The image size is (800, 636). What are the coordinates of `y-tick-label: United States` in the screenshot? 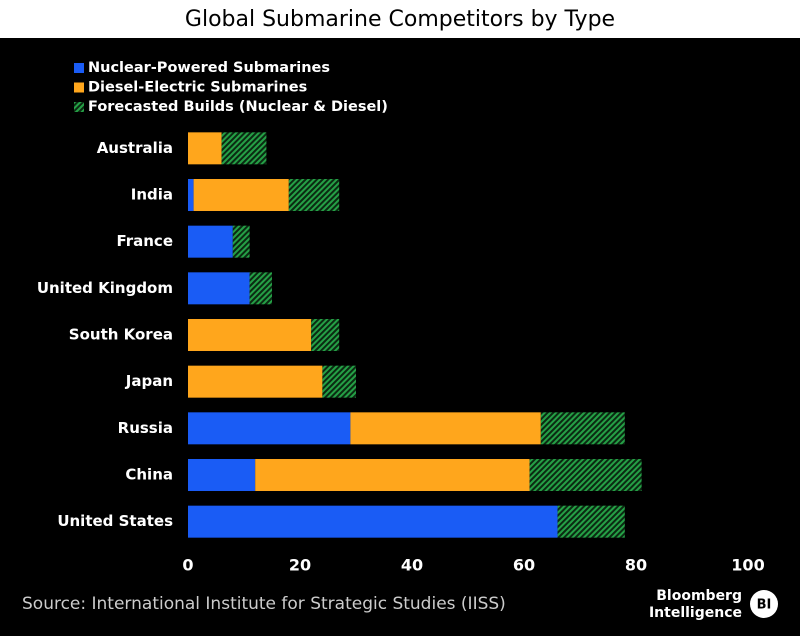 It's located at (115, 521).